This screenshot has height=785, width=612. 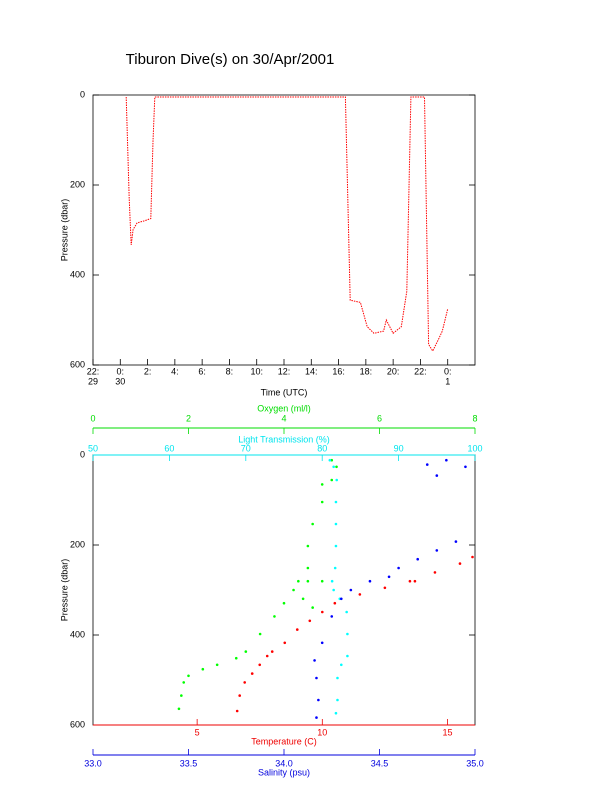 I want to click on x-tick-label: 2:, so click(x=148, y=371).